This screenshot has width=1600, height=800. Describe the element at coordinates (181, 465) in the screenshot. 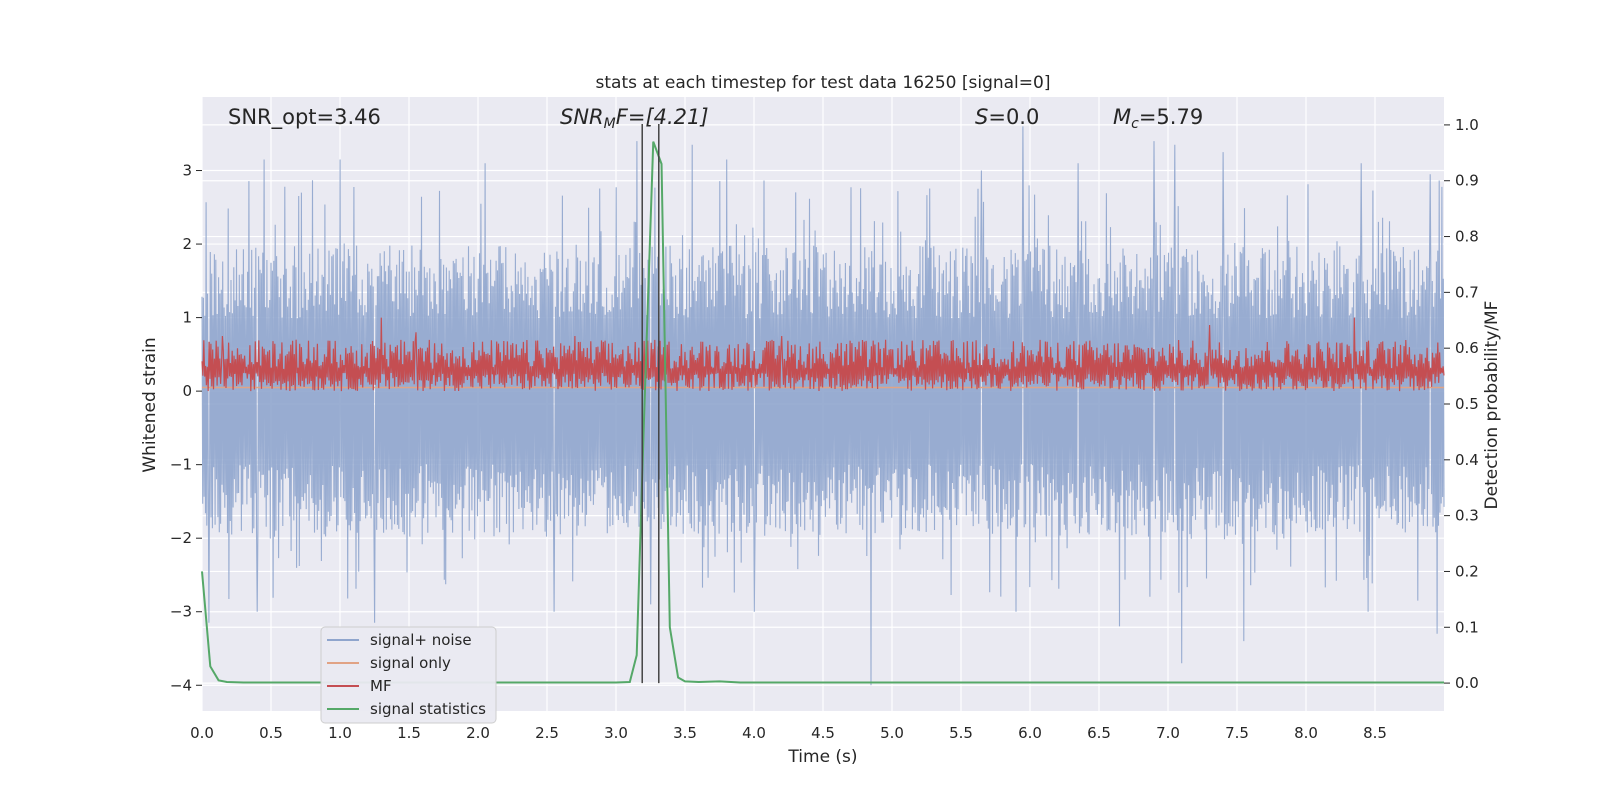

I see `y-tick-label: −1` at that location.